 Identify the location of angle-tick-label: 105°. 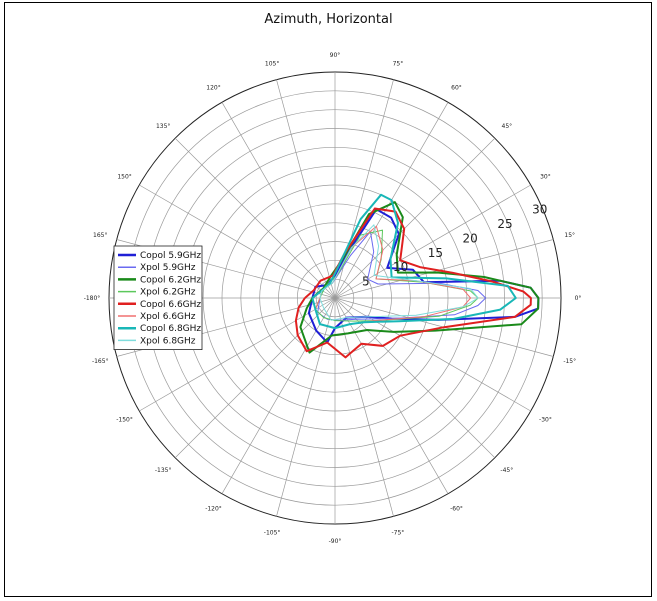
(272, 63).